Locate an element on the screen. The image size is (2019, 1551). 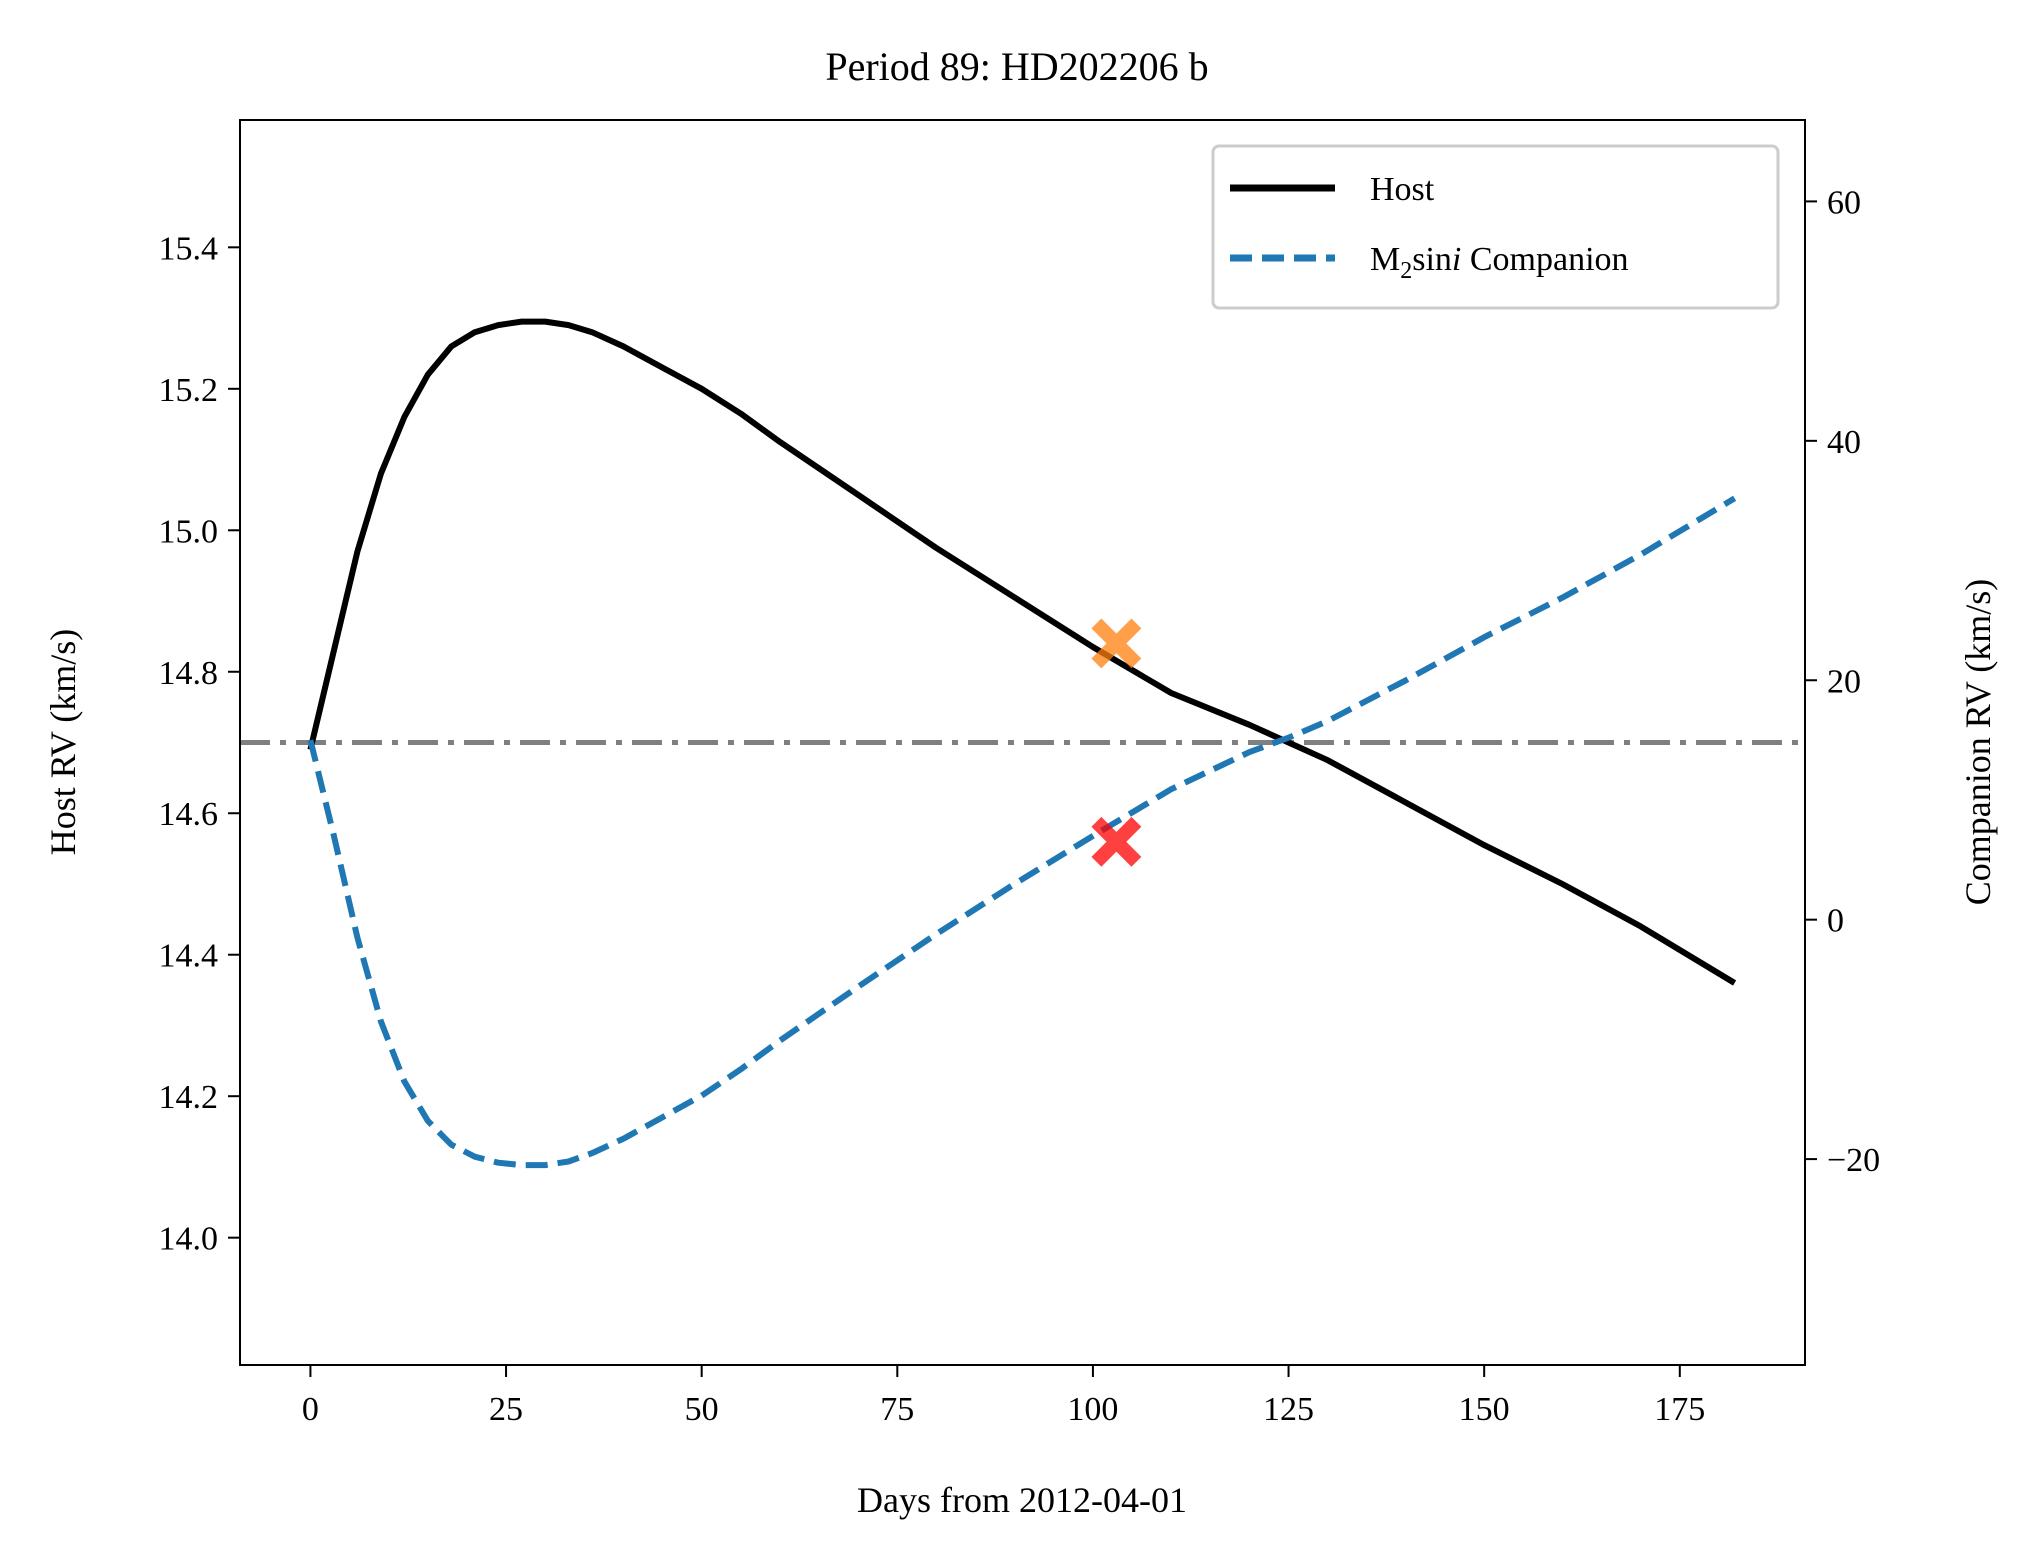
left-y-tick-label: 14.4 is located at coordinates (189, 956).